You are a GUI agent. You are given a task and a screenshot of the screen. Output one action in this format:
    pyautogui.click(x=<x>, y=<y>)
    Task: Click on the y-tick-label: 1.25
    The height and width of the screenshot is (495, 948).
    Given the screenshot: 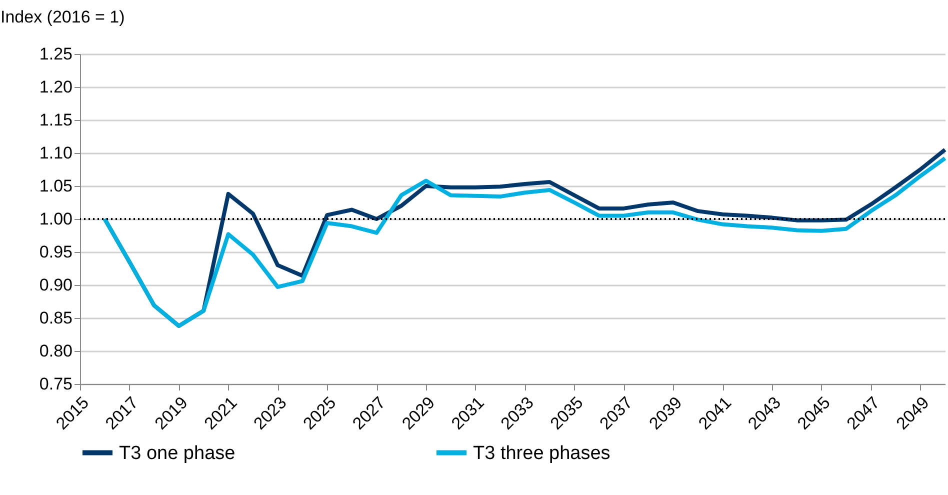 What is the action you would take?
    pyautogui.click(x=55, y=54)
    